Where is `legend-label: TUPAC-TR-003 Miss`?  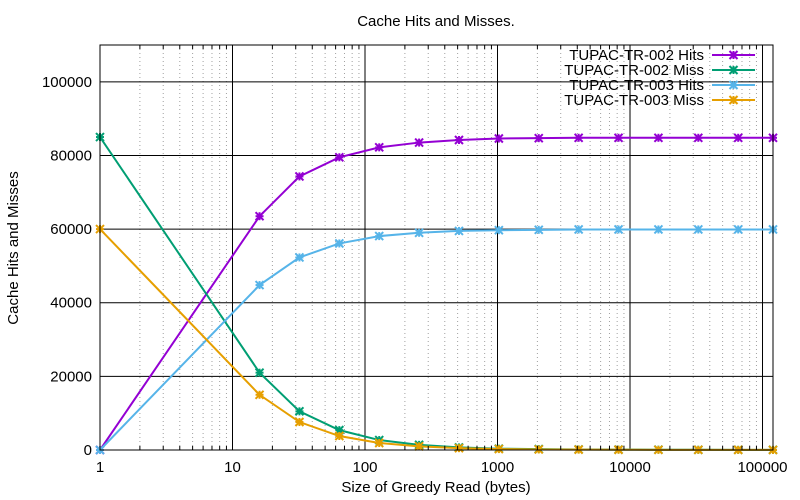 legend-label: TUPAC-TR-003 Miss is located at coordinates (634, 100).